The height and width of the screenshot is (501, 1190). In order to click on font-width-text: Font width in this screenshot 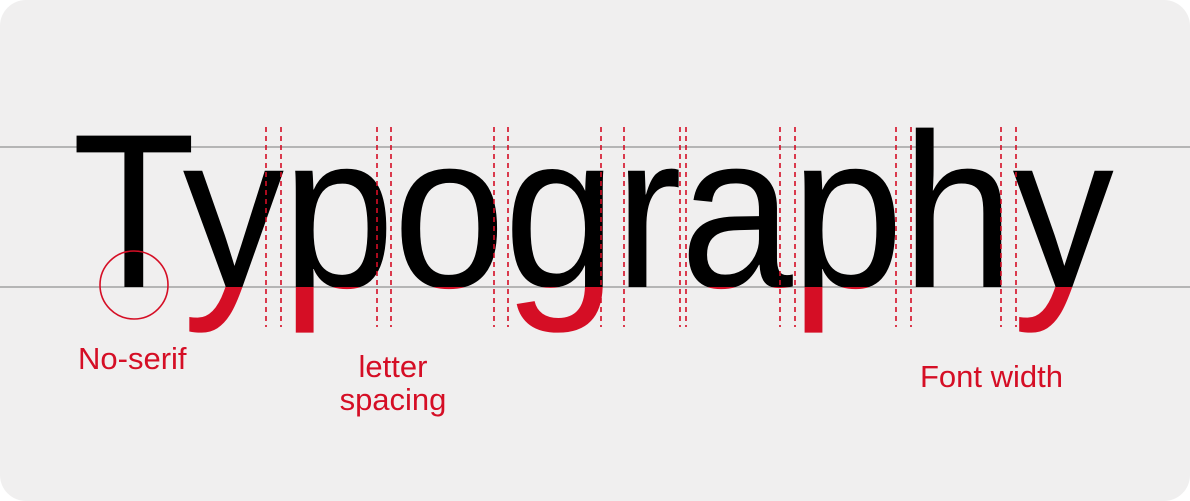, I will do `click(992, 376)`.